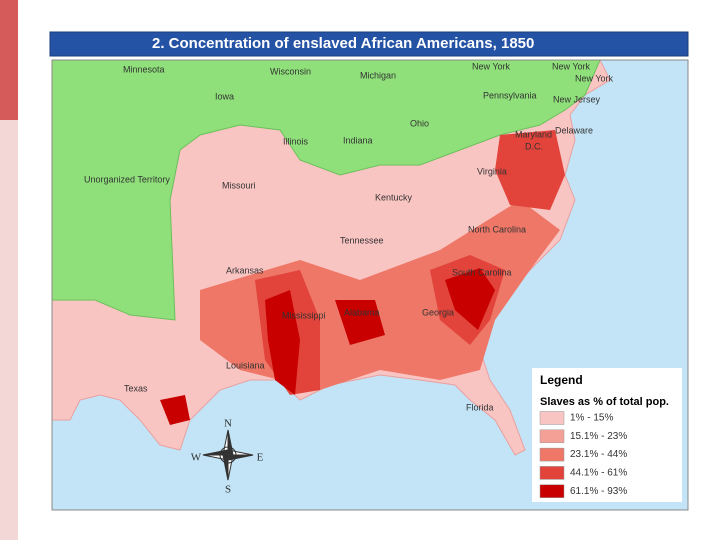 This screenshot has width=720, height=545. I want to click on state-label: New Jersey, so click(577, 99).